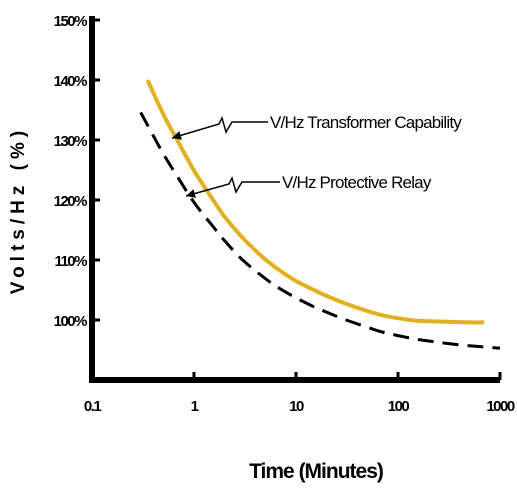  I want to click on transformer-capability-leader-line, so click(219, 127).